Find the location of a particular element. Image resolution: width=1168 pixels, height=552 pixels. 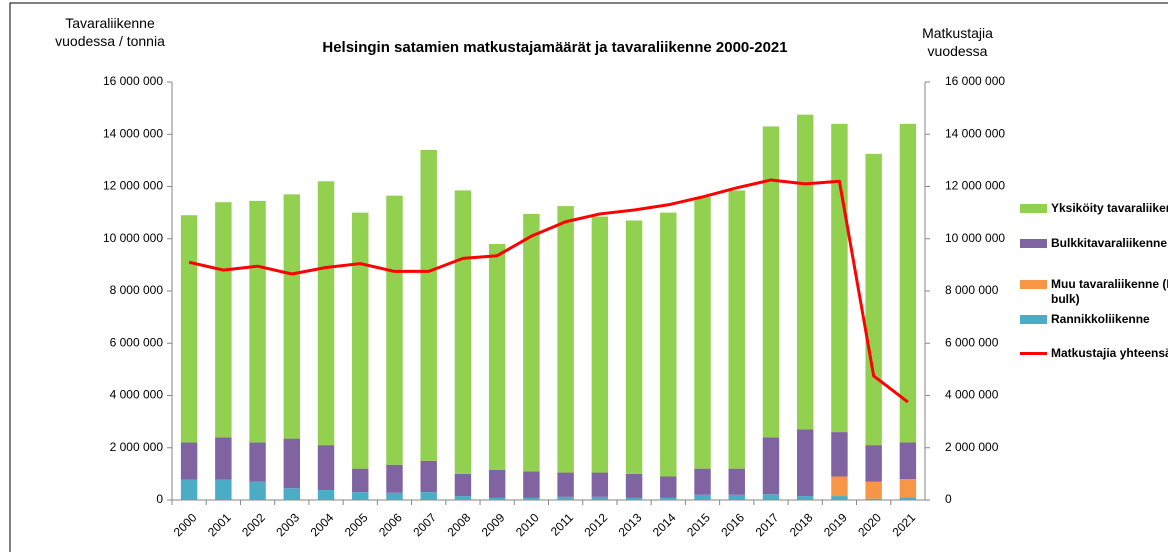

x-tick-label: 2006 is located at coordinates (390, 524).